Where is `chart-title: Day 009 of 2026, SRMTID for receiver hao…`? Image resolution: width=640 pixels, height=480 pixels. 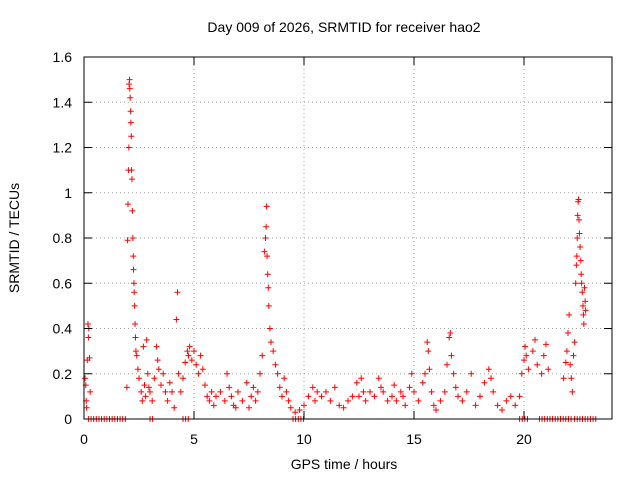 chart-title: Day 009 of 2026, SRMTID for receiver hao… is located at coordinates (343, 27).